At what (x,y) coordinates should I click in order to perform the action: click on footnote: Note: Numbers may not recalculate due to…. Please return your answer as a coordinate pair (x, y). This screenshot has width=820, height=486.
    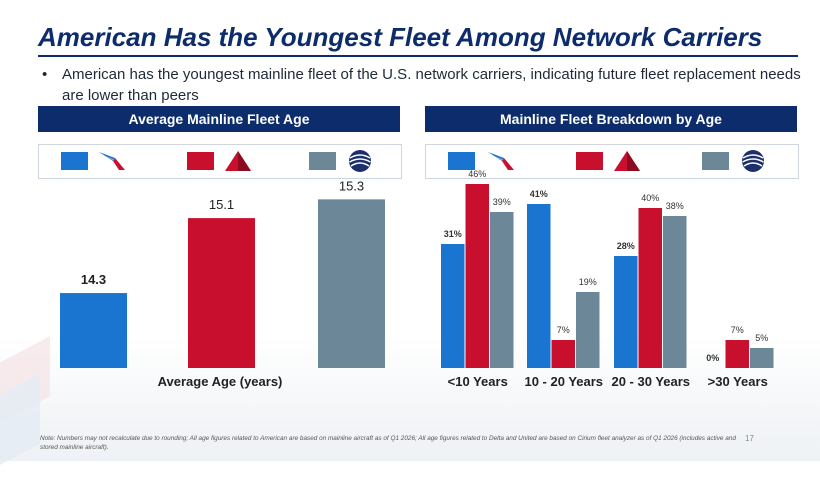
    Looking at the image, I should click on (388, 443).